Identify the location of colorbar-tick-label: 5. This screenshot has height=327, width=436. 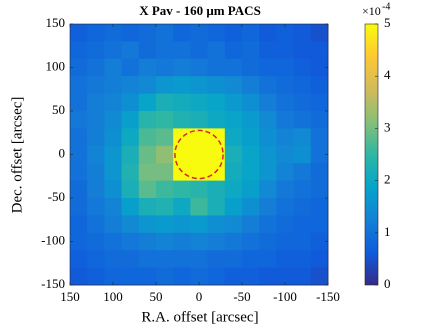
(387, 22).